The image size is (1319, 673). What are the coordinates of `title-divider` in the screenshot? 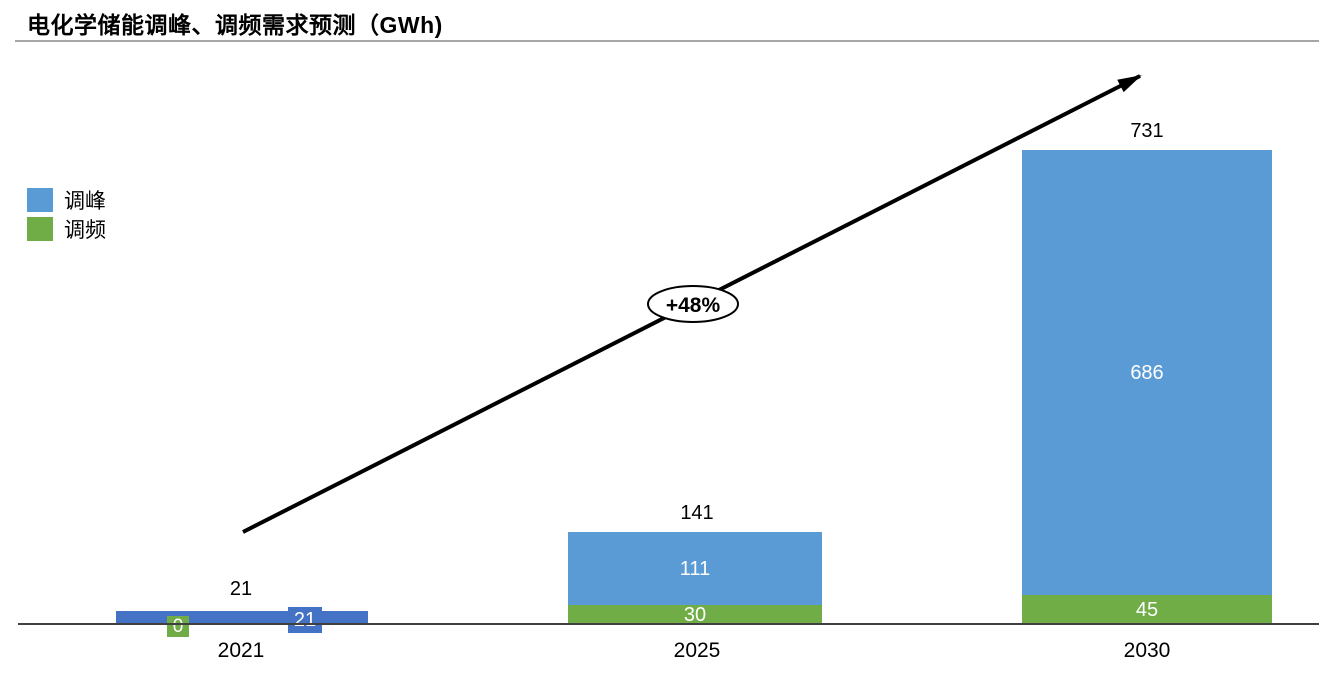 It's located at (667, 41).